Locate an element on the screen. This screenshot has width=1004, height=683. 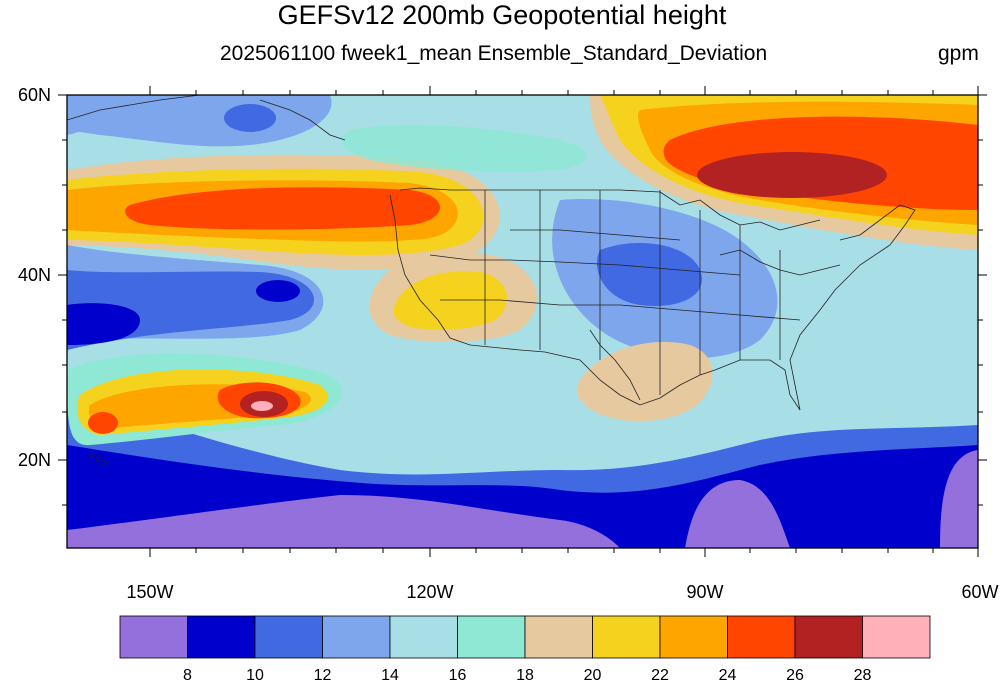
colorbar-label: 26 is located at coordinates (795, 675).